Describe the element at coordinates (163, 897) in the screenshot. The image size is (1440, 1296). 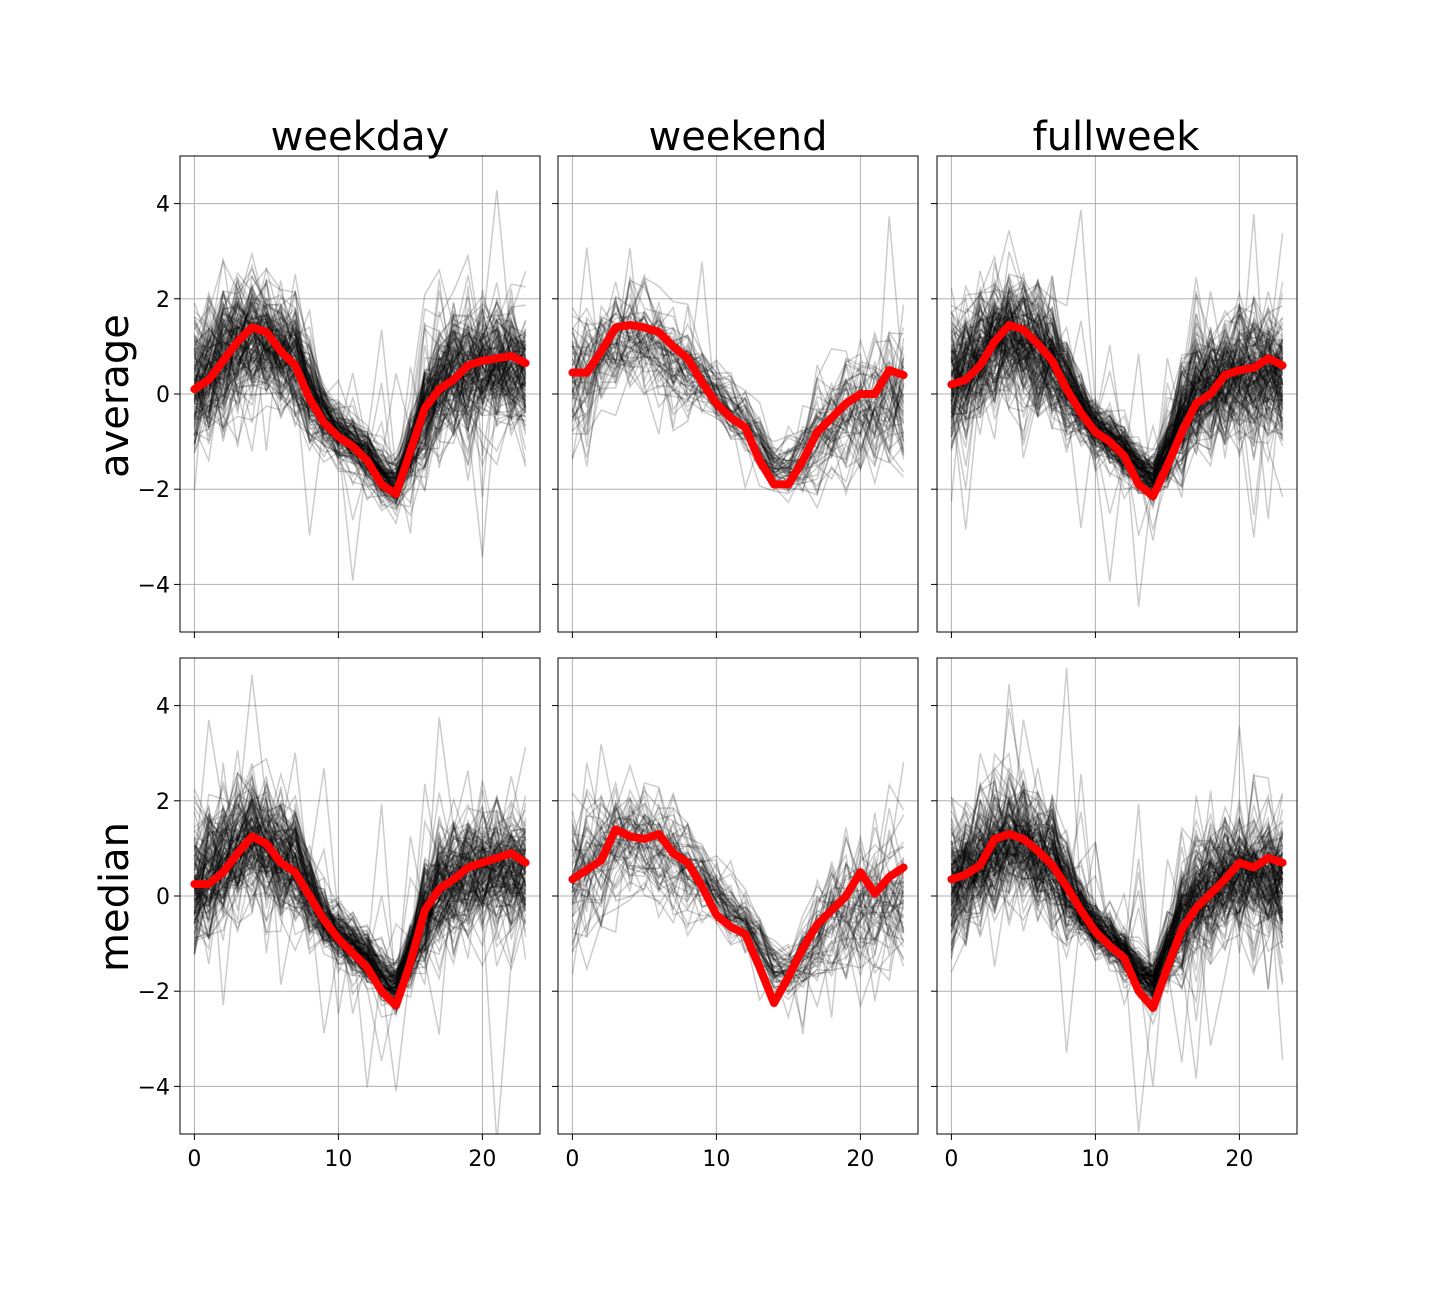
I see `y-tick-label: 0` at that location.